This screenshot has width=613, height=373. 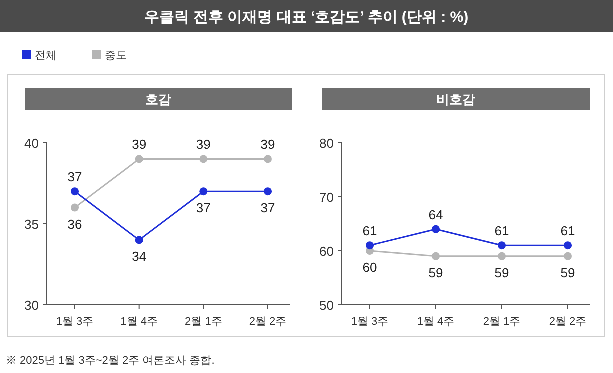 I want to click on data-label: 60, so click(x=370, y=267).